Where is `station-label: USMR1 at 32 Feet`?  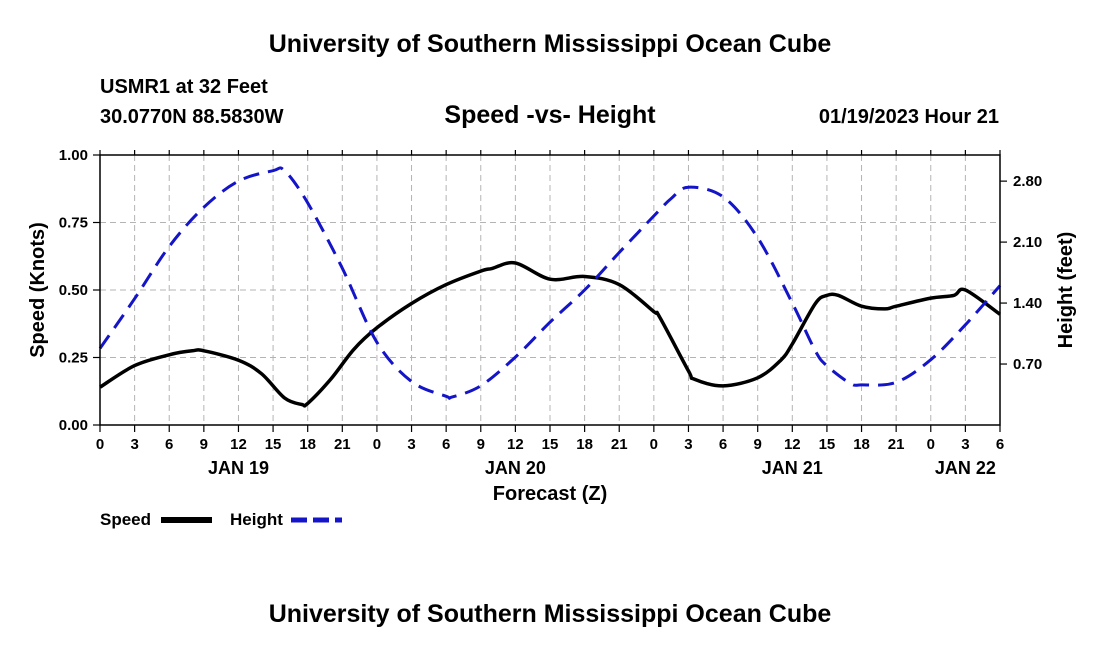 station-label: USMR1 at 32 Feet is located at coordinates (184, 87).